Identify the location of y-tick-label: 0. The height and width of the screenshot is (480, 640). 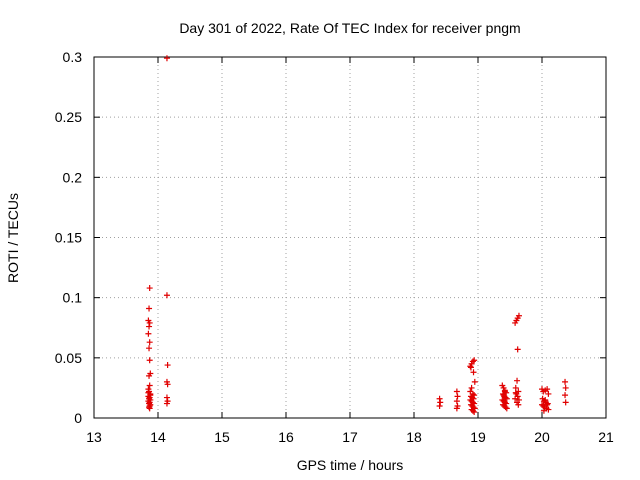
(78, 418).